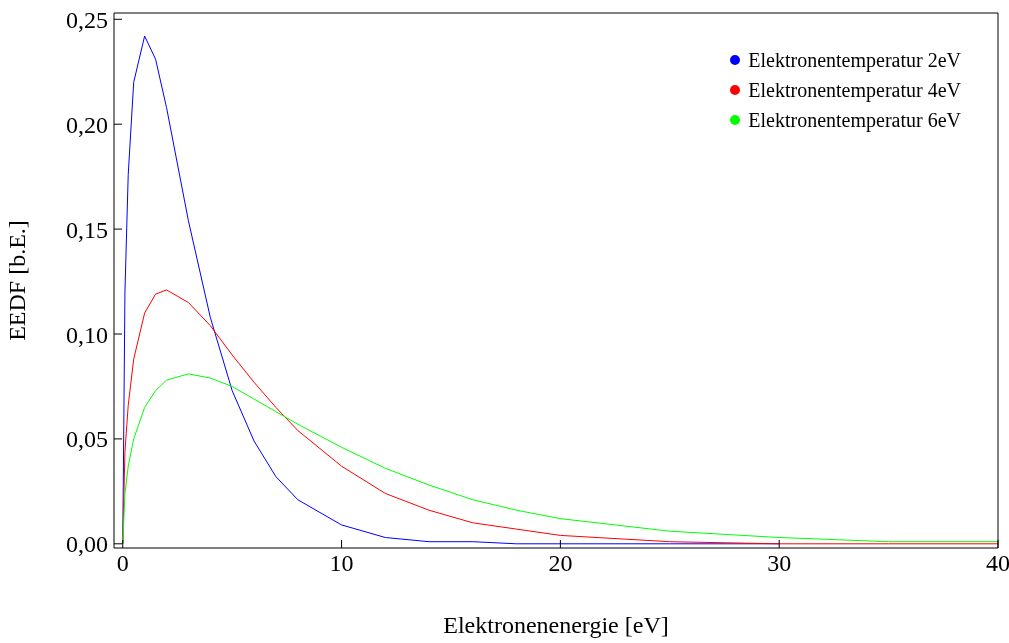 This screenshot has height=643, width=1009. I want to click on legend-label: Elektronentemperatur 6eV, so click(854, 121).